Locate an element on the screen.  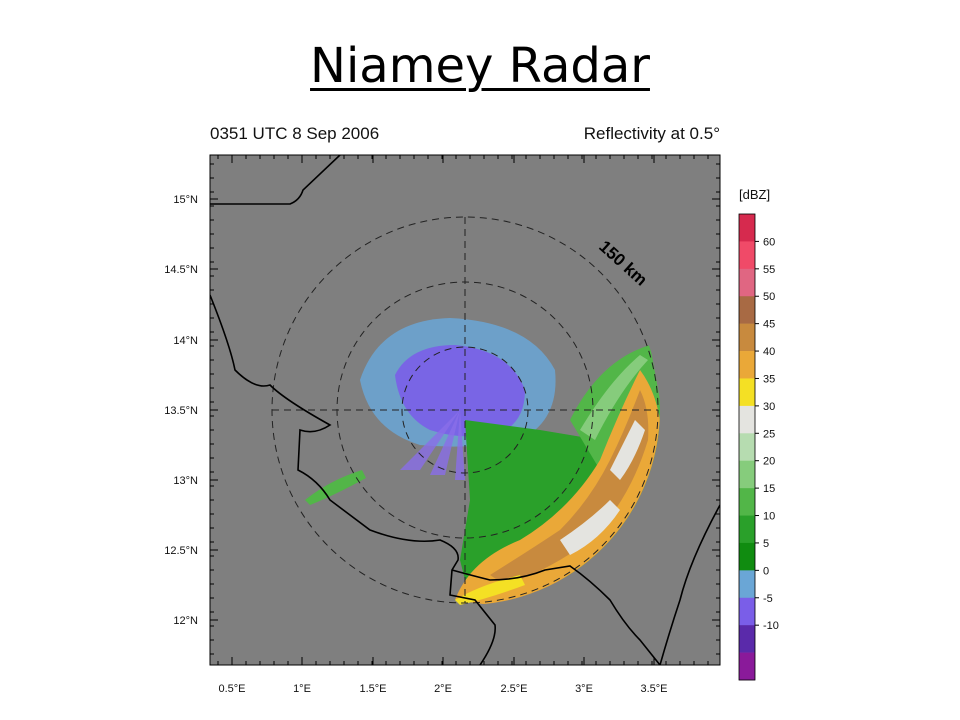
border-nigeria-niger is located at coordinates (689, 584).